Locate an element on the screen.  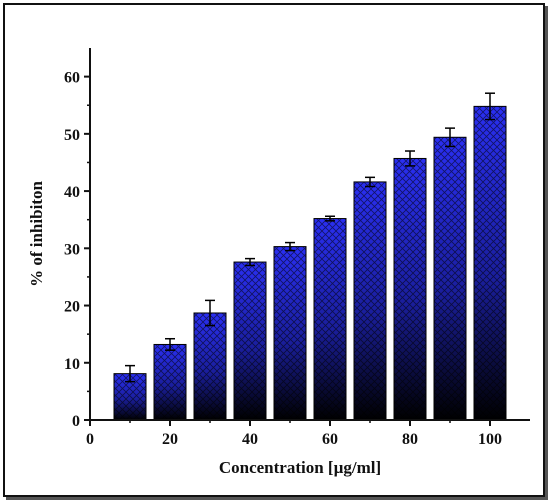
y-tick-label: 40 is located at coordinates (72, 192).